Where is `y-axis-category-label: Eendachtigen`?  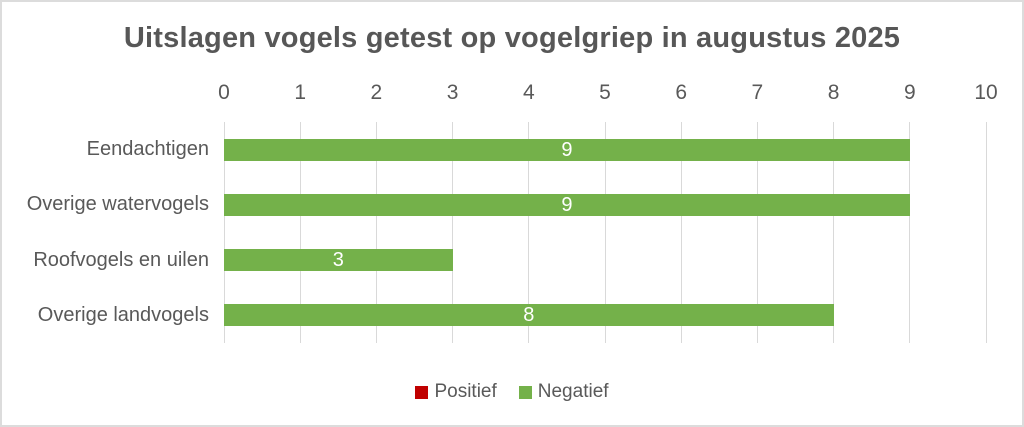 y-axis-category-label: Eendachtigen is located at coordinates (147, 149).